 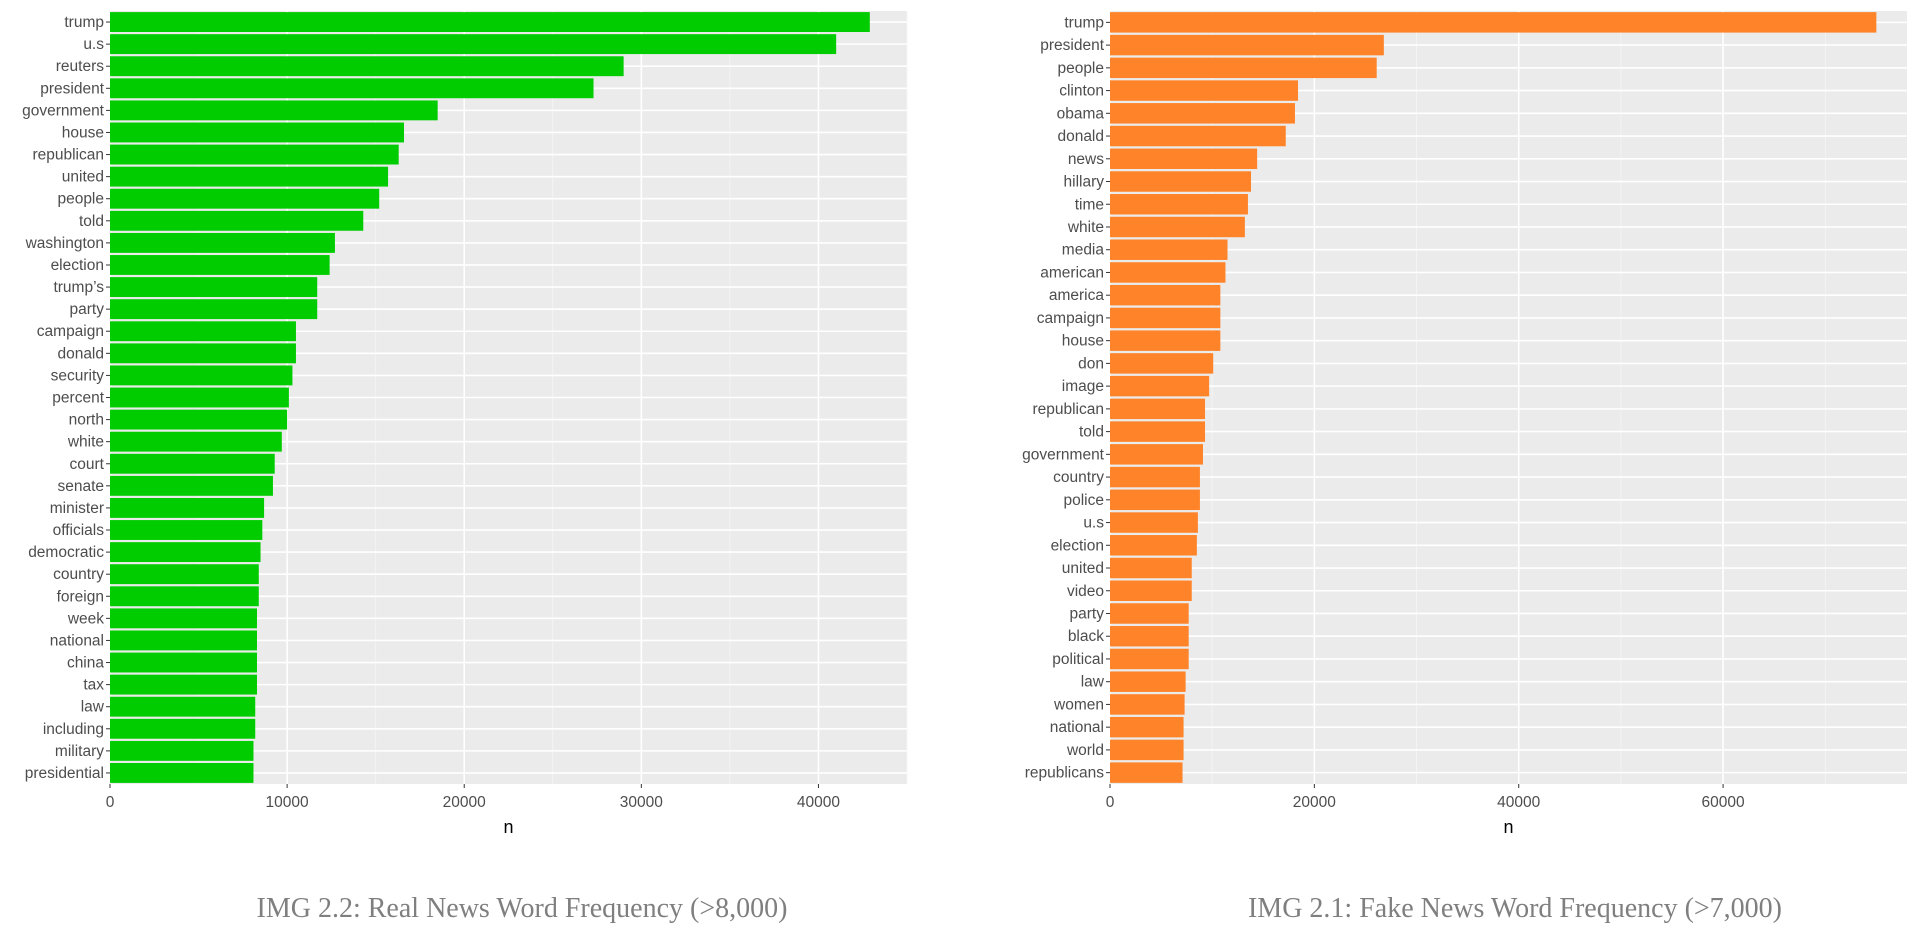 What do you see at coordinates (184, 618) in the screenshot?
I see `bar-week` at bounding box center [184, 618].